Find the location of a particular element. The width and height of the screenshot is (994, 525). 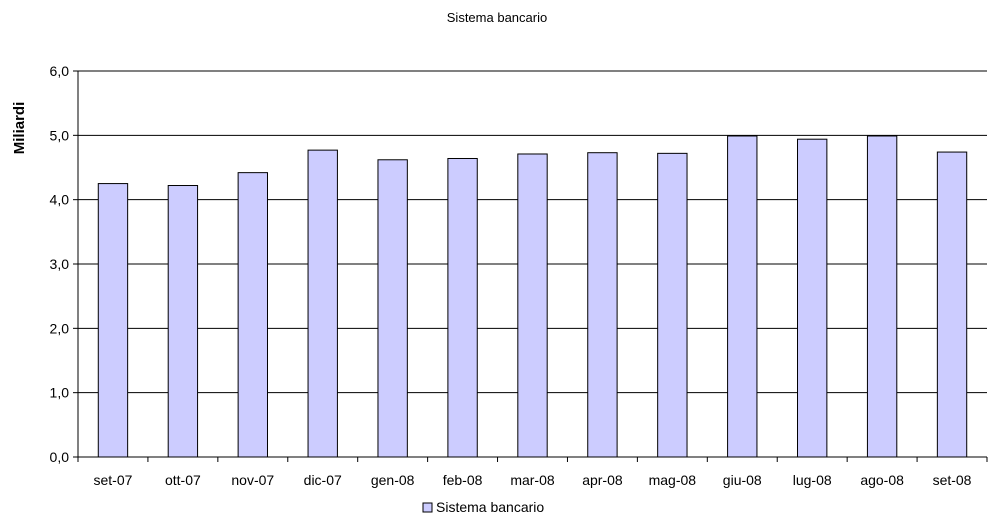

y-axis-ticks: 0,0 1,0 2,0 3,0 4,0 5,0 6,0 is located at coordinates (64, 264).